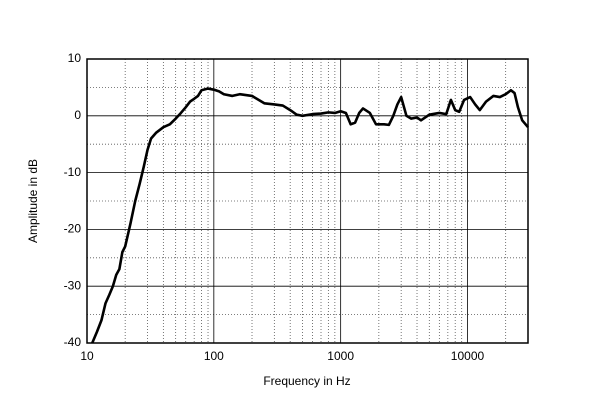 The height and width of the screenshot is (407, 600). I want to click on y-tick-label: 0, so click(77, 115).